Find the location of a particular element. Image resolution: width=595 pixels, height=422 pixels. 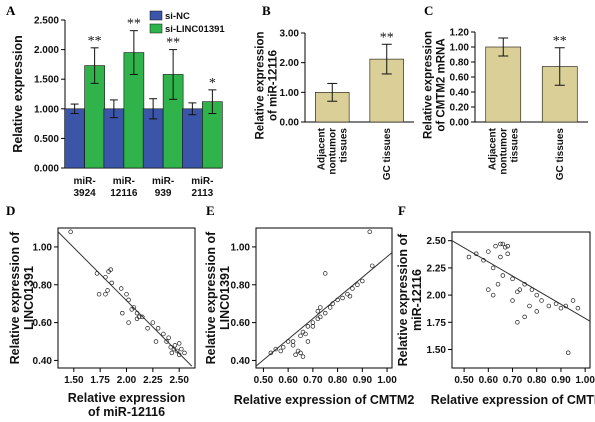

panel-letter-a: A is located at coordinates (11, 10).